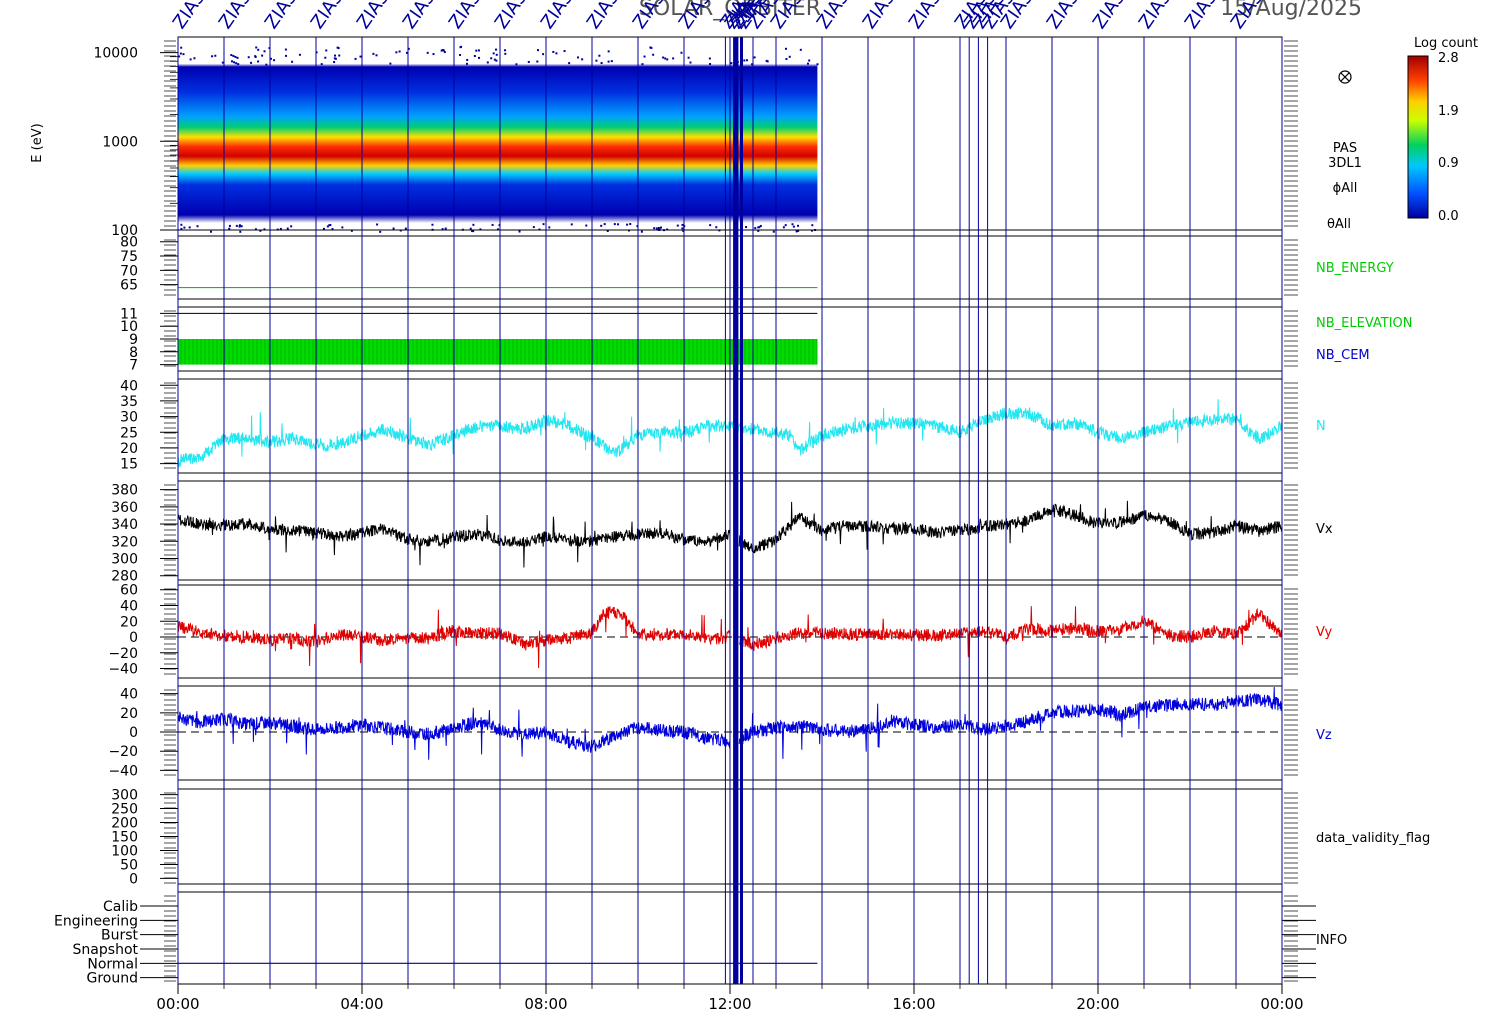 This screenshot has width=1512, height=1024. Describe the element at coordinates (133, 353) in the screenshot. I see `y-tick-label: 8` at that location.